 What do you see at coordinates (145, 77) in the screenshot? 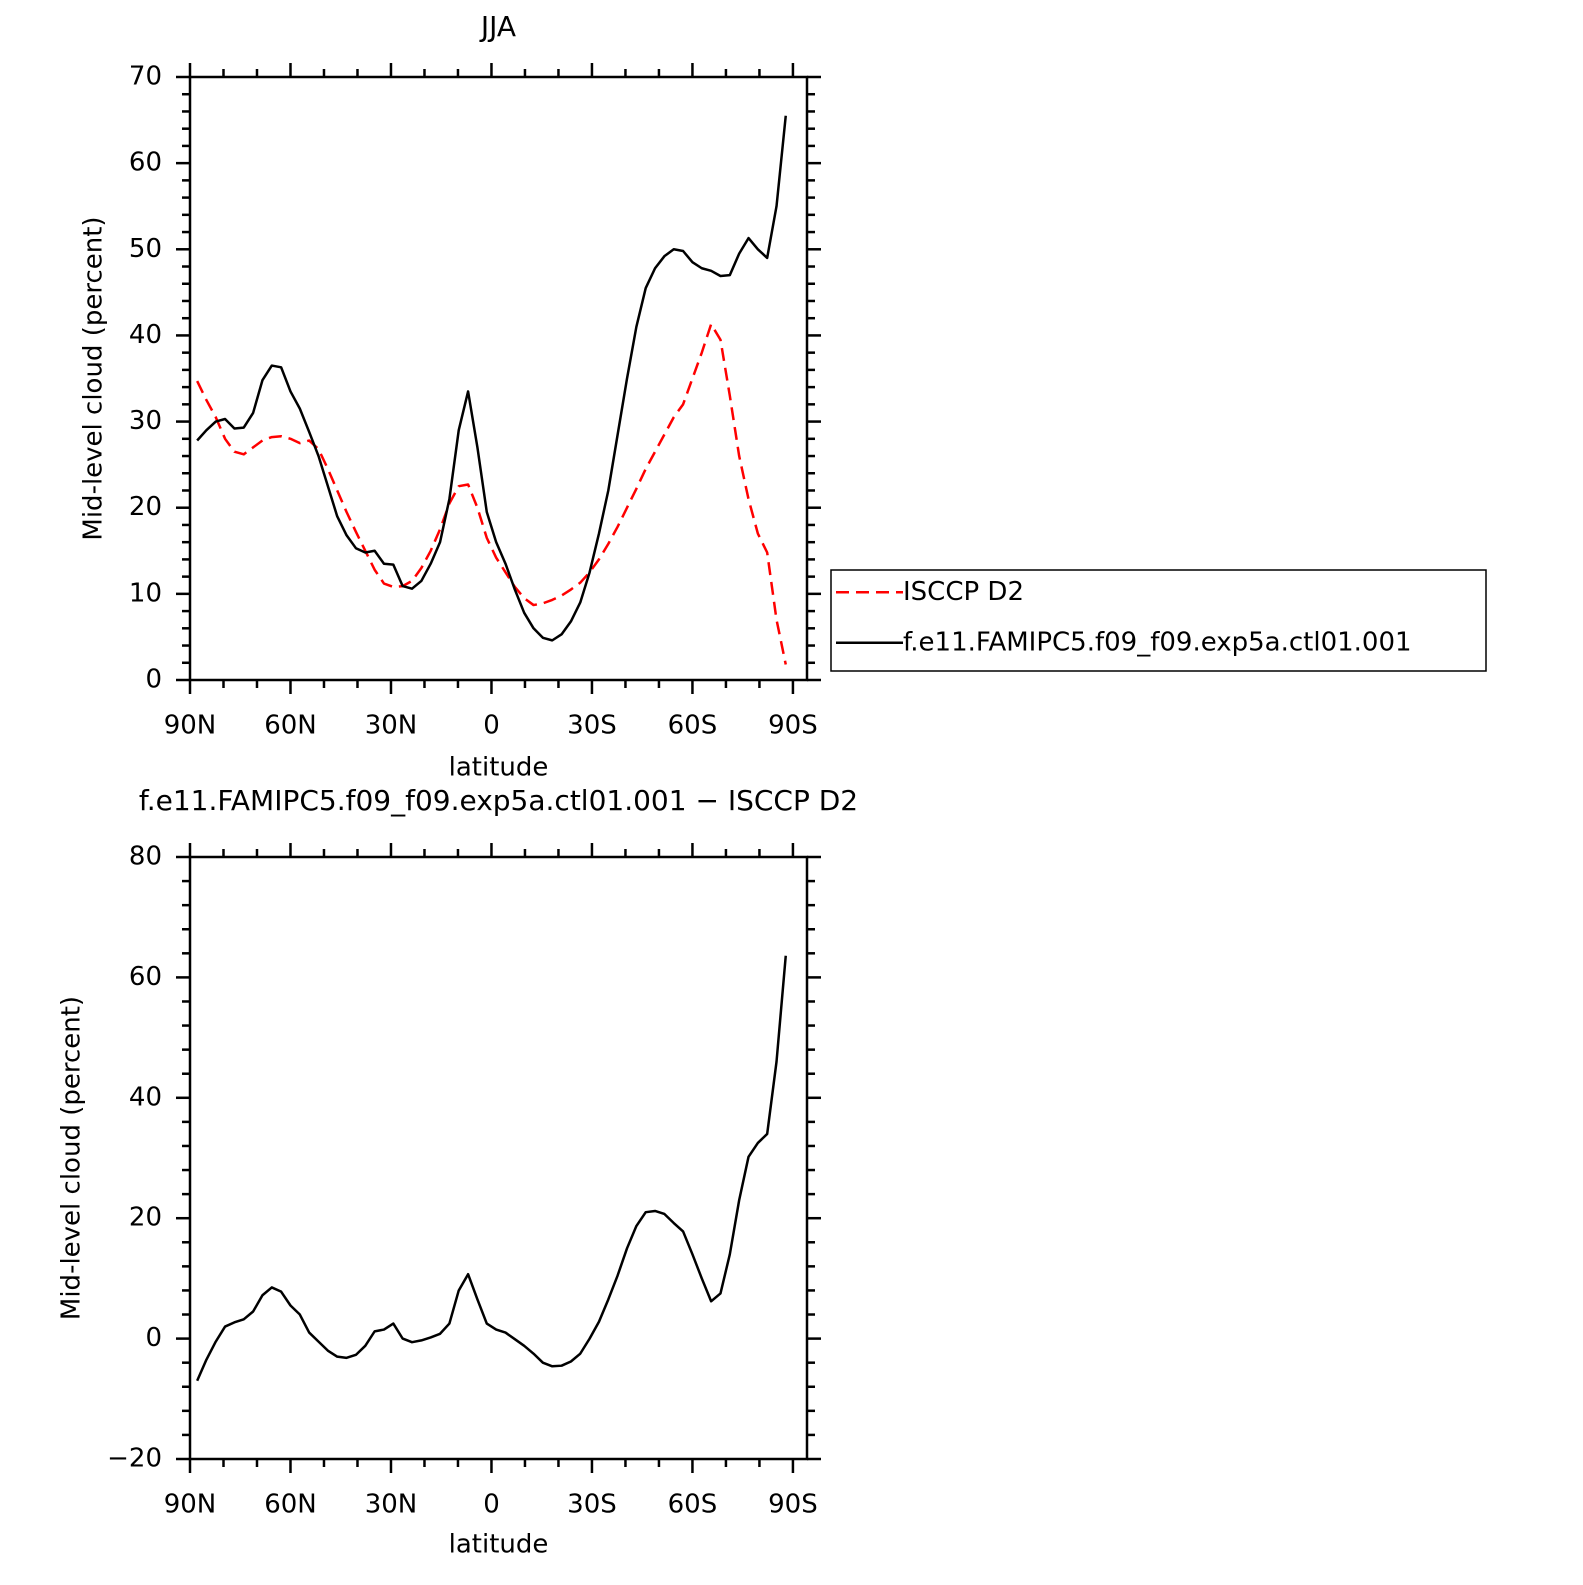
I see `y-tick-label: 70` at bounding box center [145, 77].